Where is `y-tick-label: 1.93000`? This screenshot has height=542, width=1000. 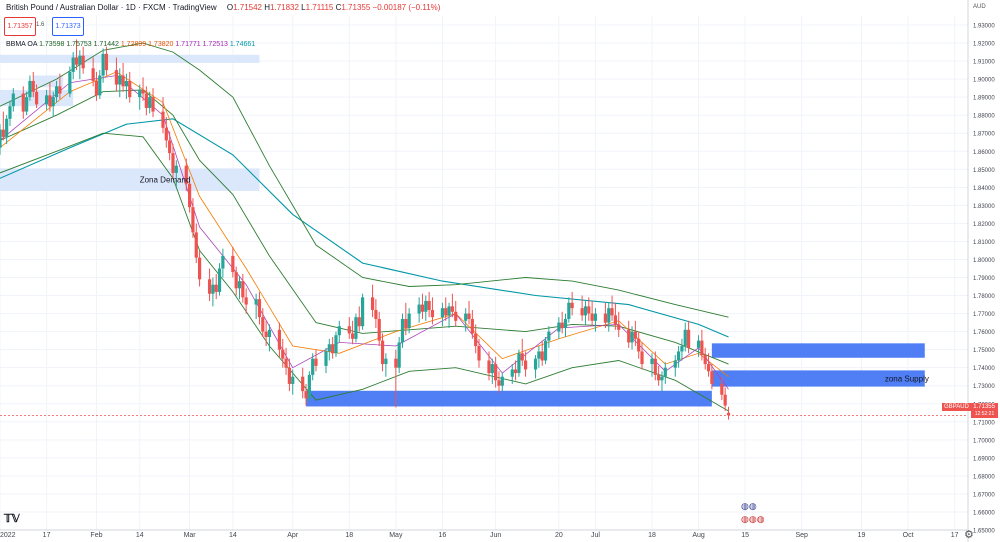
y-tick-label: 1.93000 is located at coordinates (984, 27).